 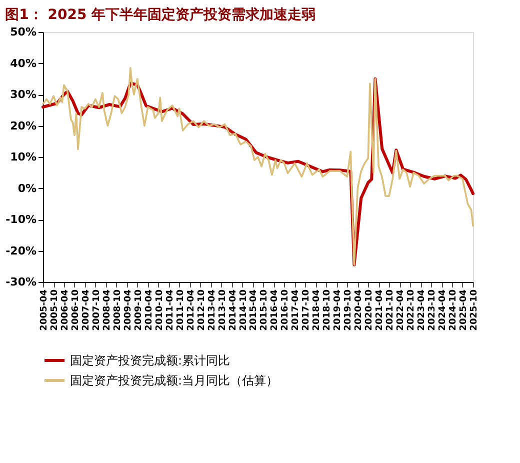 I want to click on chart-title: 图1： 2025 年下半年固定资产投资需求加速走弱, so click(x=160, y=14).